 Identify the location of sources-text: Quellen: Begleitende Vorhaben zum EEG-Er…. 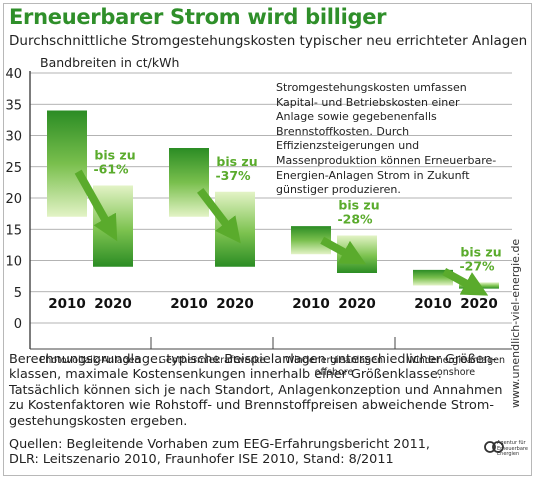
(219, 452).